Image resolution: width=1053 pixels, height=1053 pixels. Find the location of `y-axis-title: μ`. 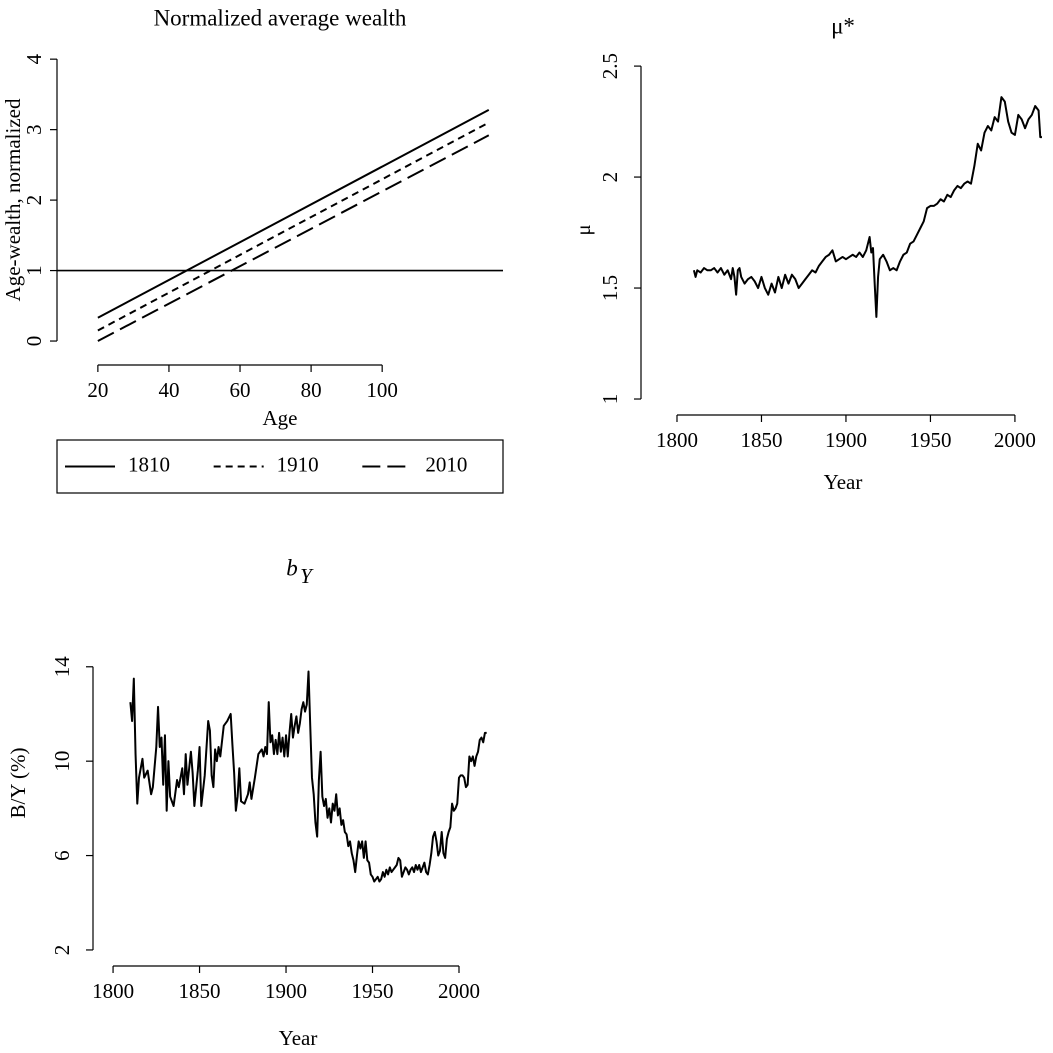

y-axis-title: μ is located at coordinates (583, 229).